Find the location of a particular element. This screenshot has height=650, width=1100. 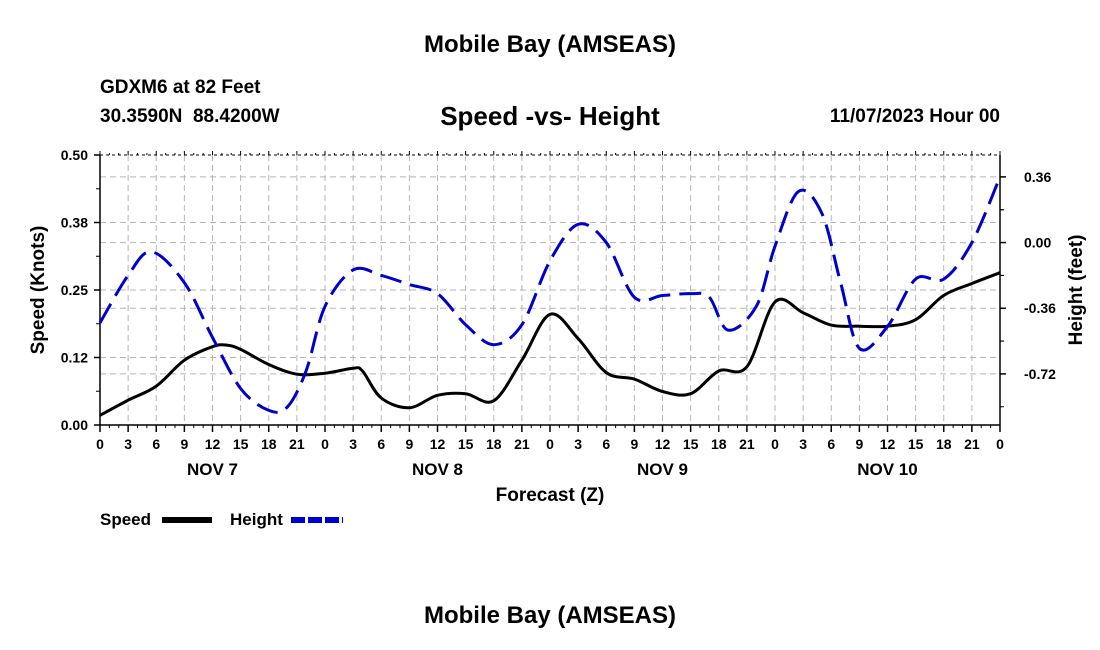

x-axis-title: Forecast (Z) is located at coordinates (550, 495).